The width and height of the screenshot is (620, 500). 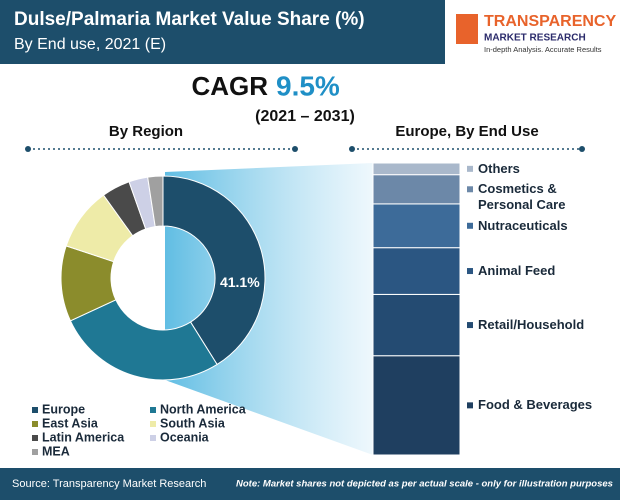 What do you see at coordinates (109, 484) in the screenshot?
I see `source: Source: Transparency Market Research` at bounding box center [109, 484].